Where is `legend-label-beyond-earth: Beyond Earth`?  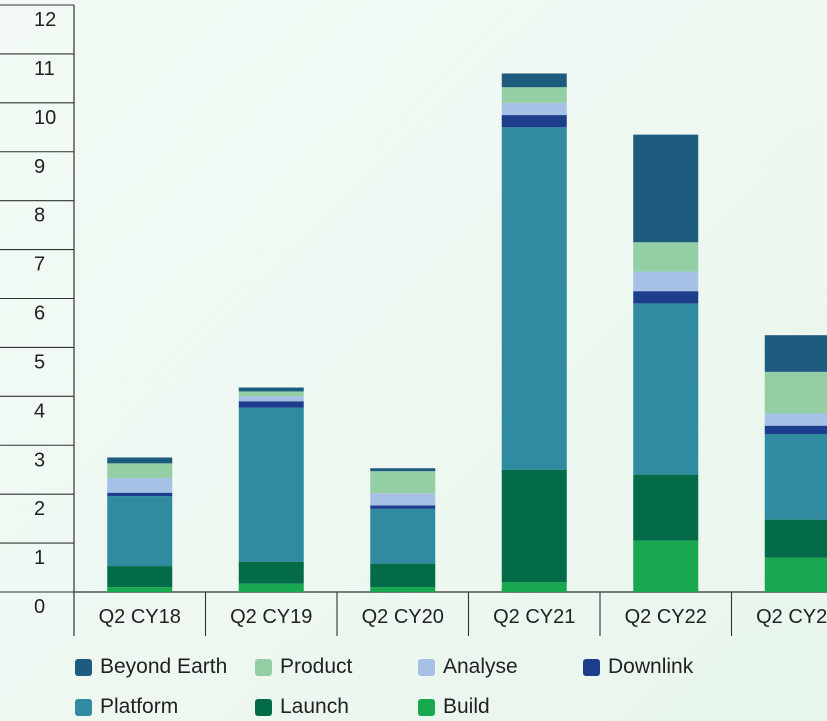
legend-label-beyond-earth: Beyond Earth is located at coordinates (164, 666).